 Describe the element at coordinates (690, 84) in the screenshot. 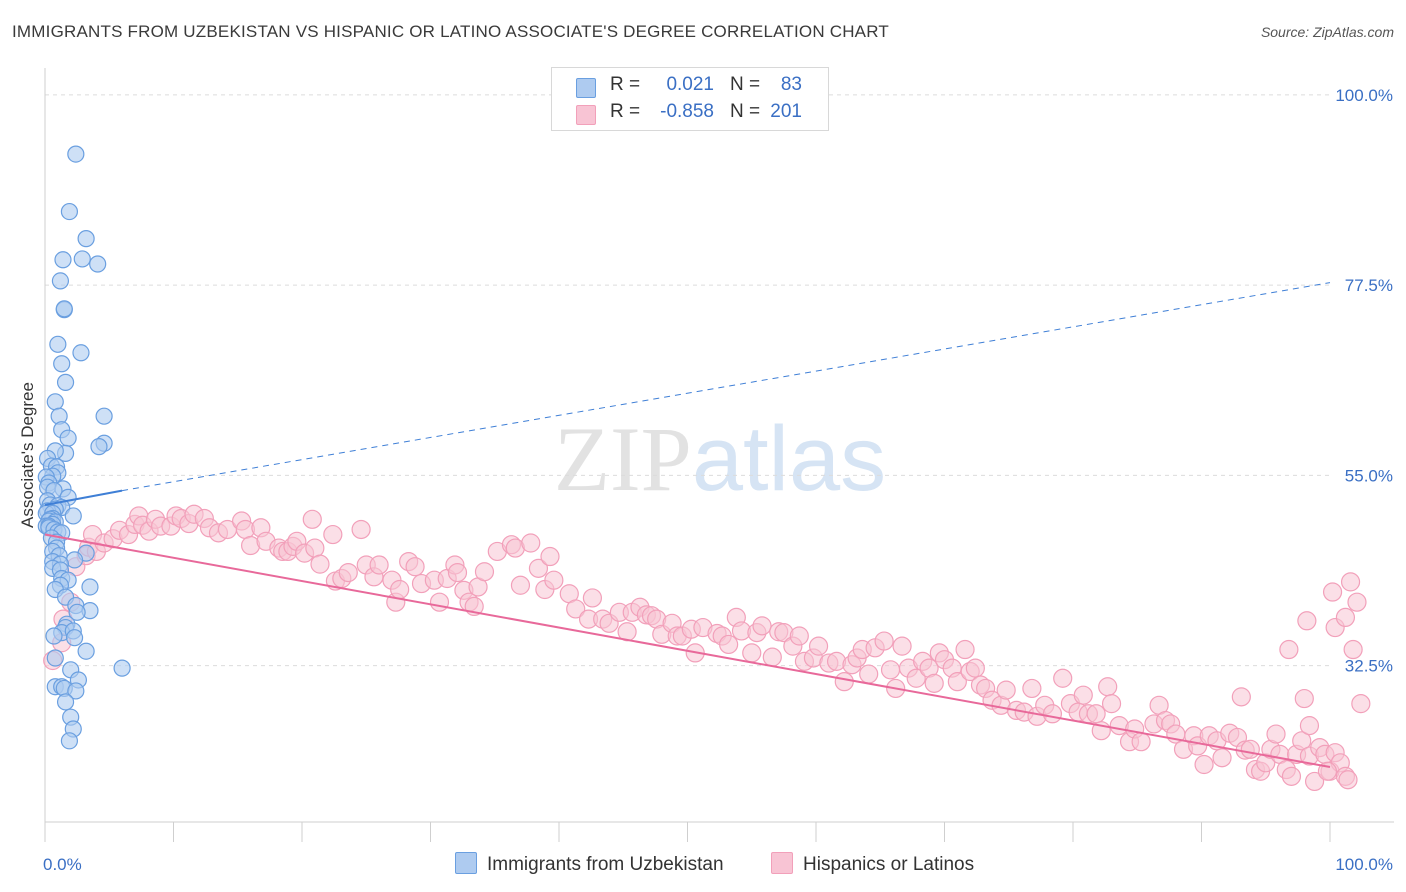

I see `legend-r-value: 0.021` at that location.